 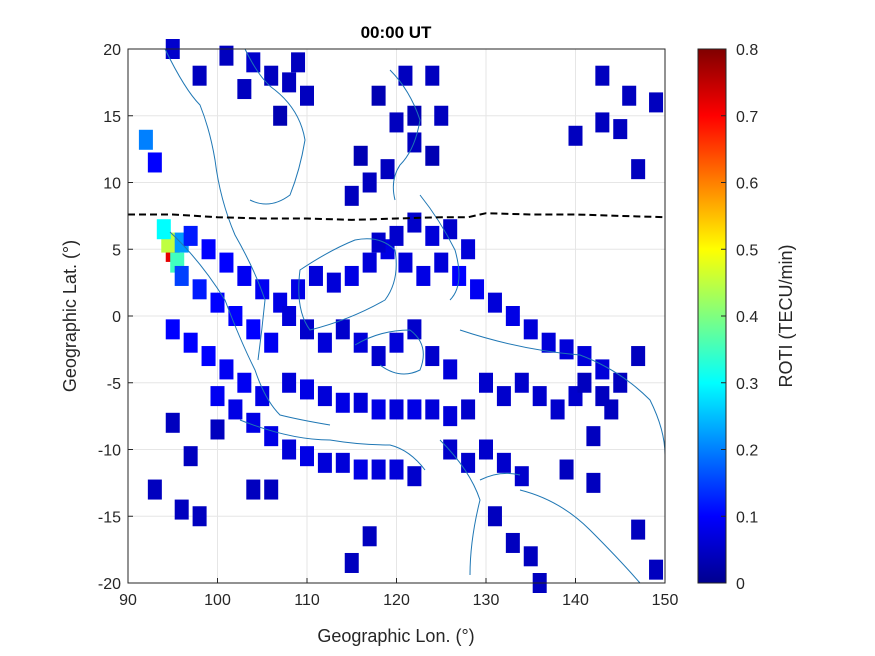 I want to click on x-tick-label: 90, so click(x=128, y=600).